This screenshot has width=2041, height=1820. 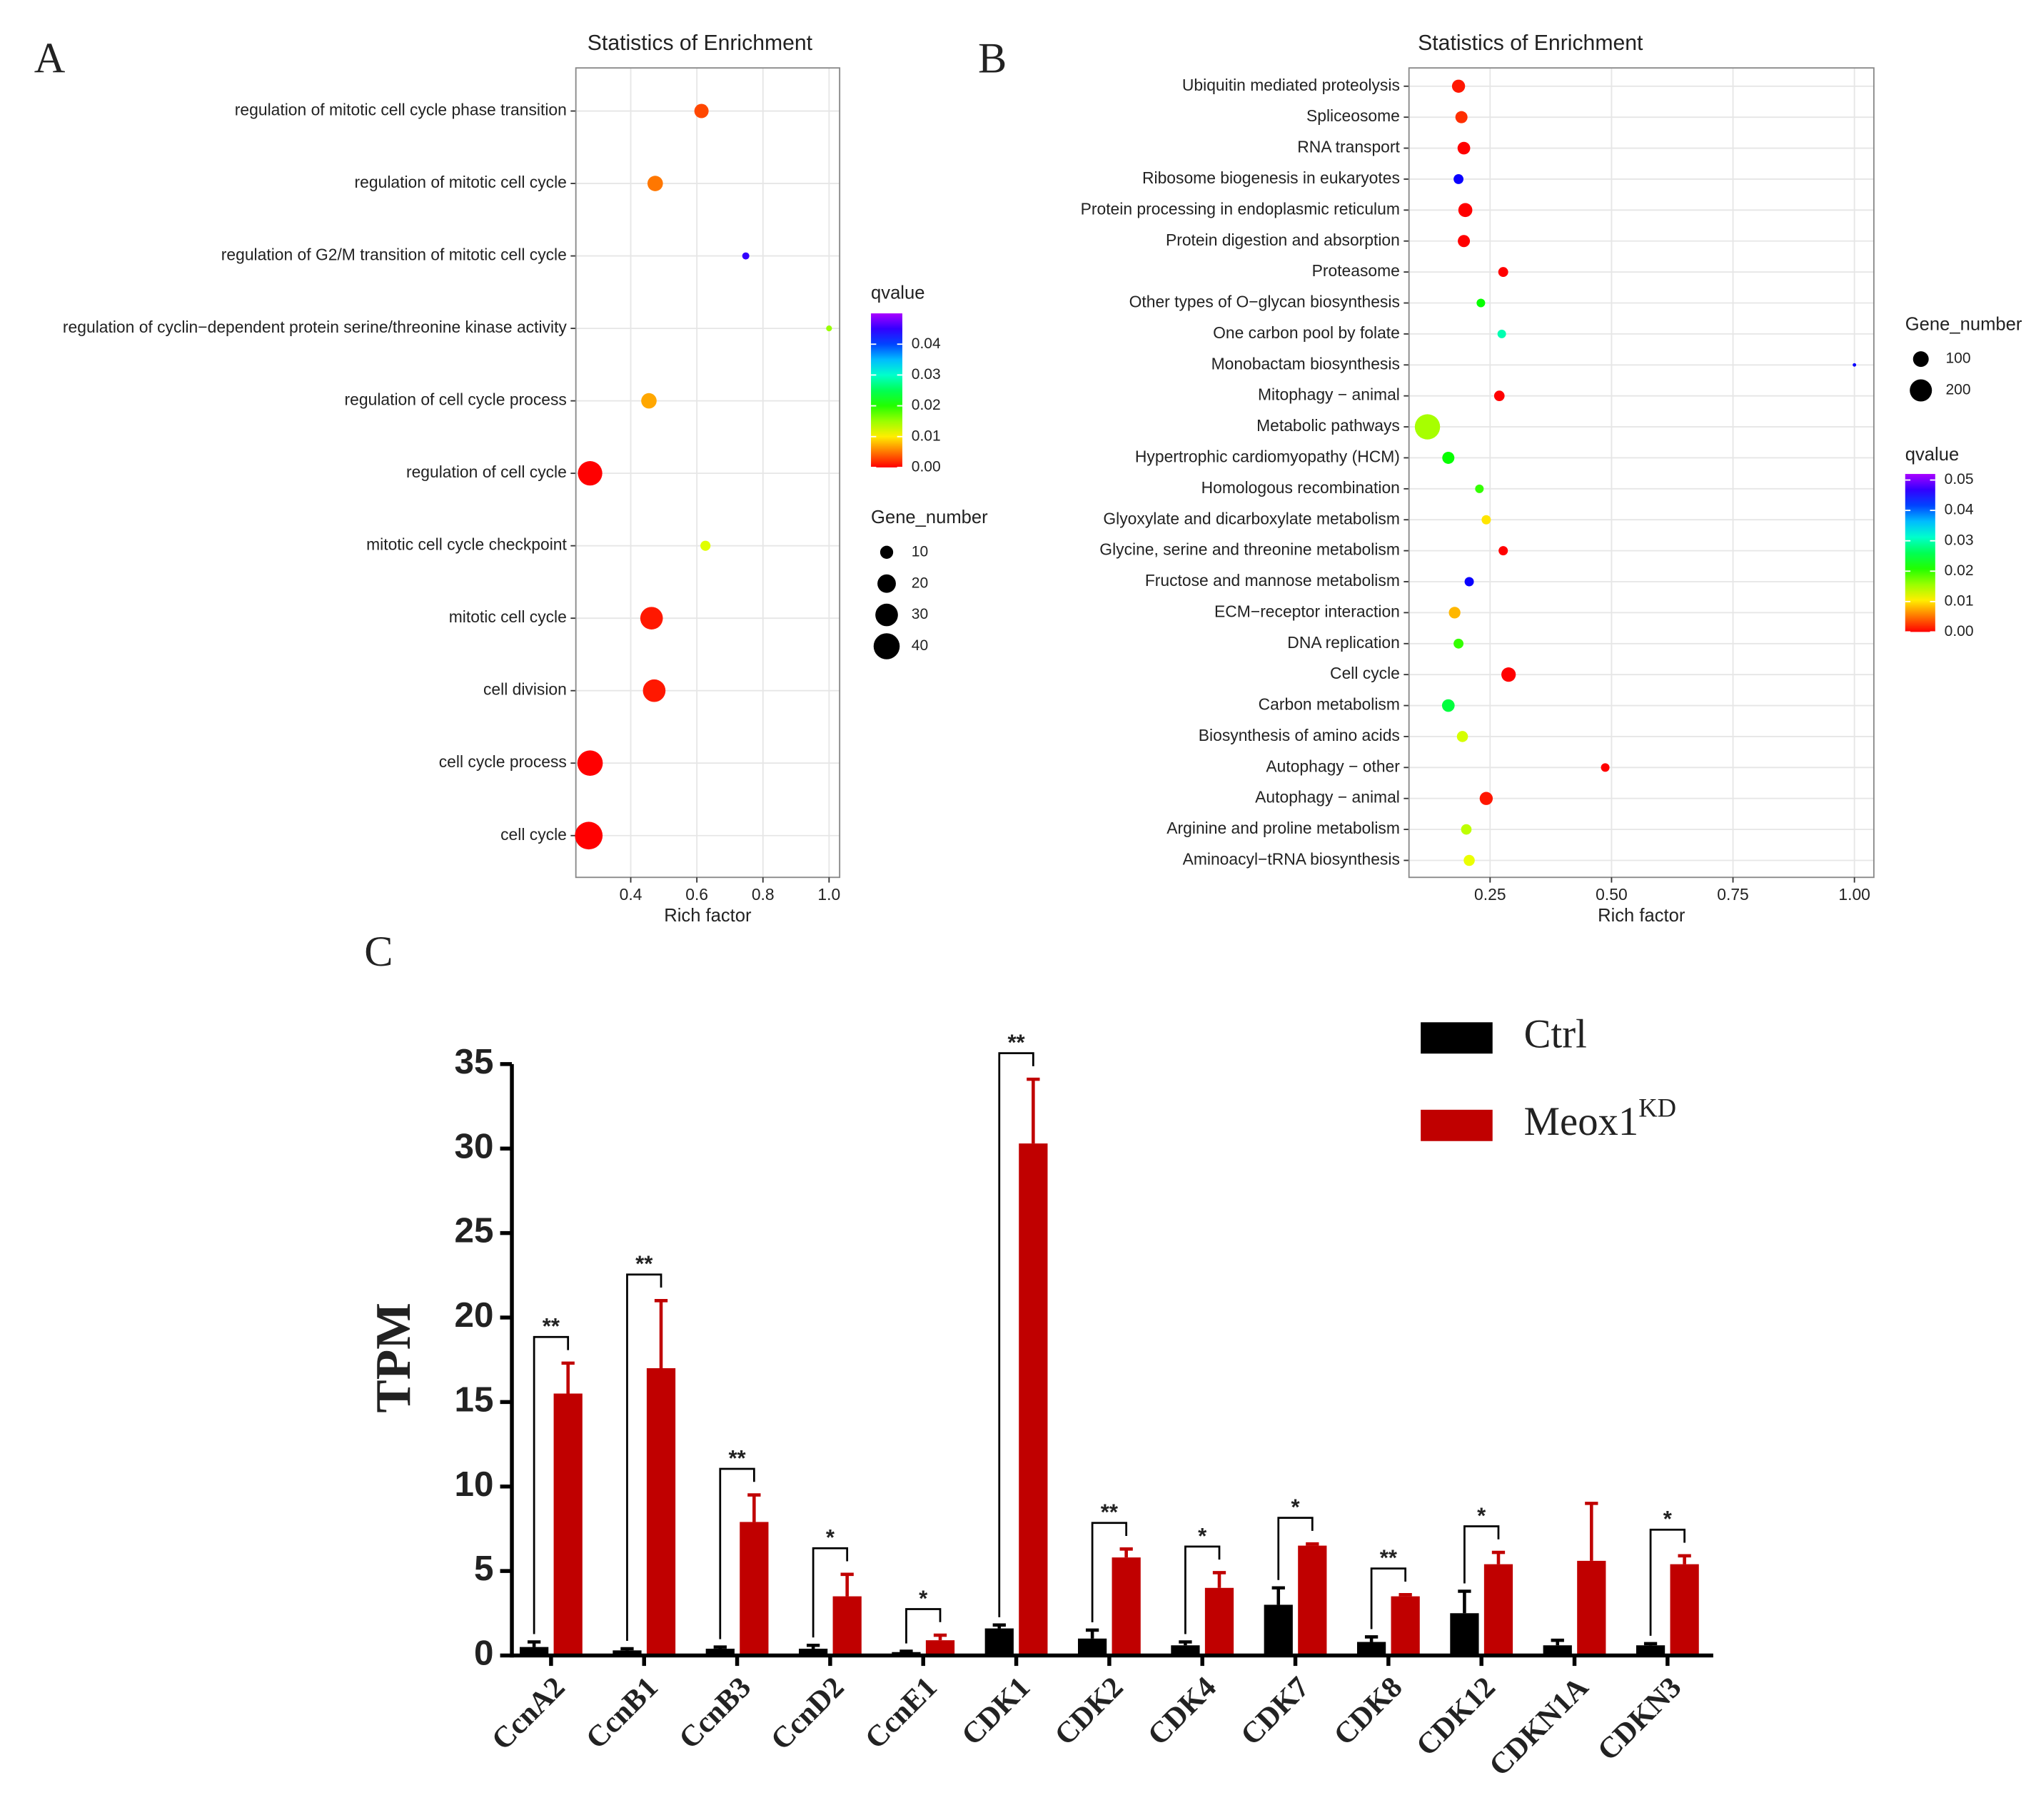 I want to click on y-tick-label: Cell cycle, so click(x=1365, y=673).